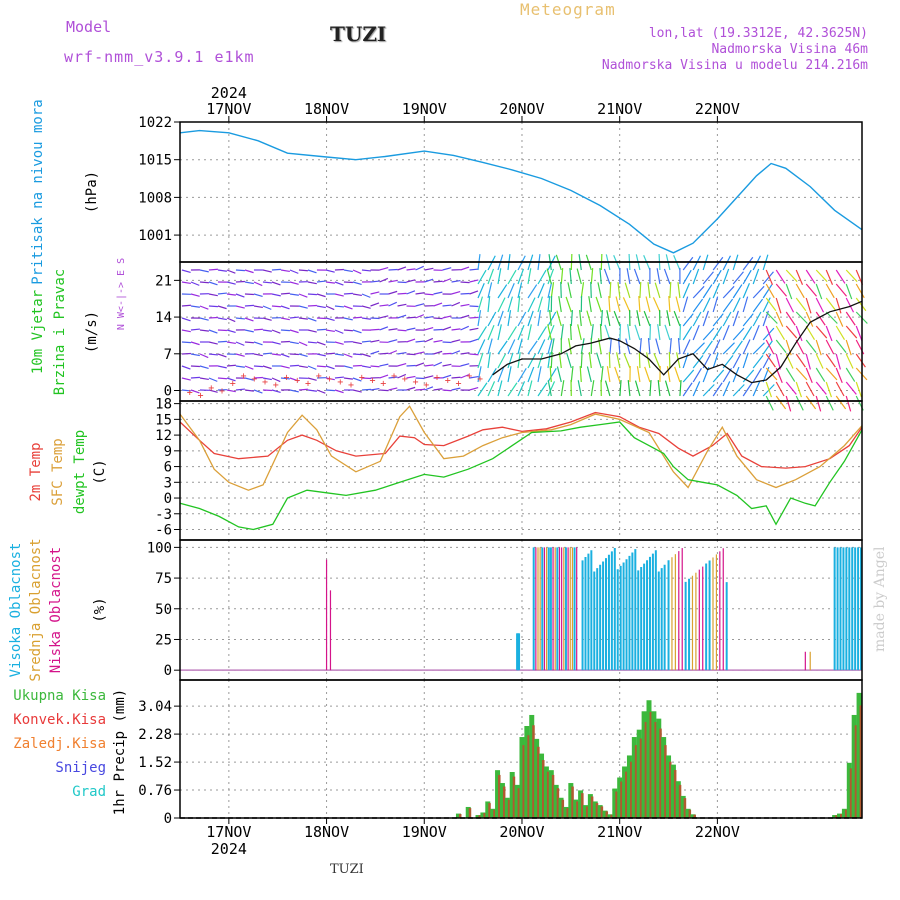  Describe the element at coordinates (568, 9) in the screenshot. I see `meteogram-title: Meteogram` at that location.